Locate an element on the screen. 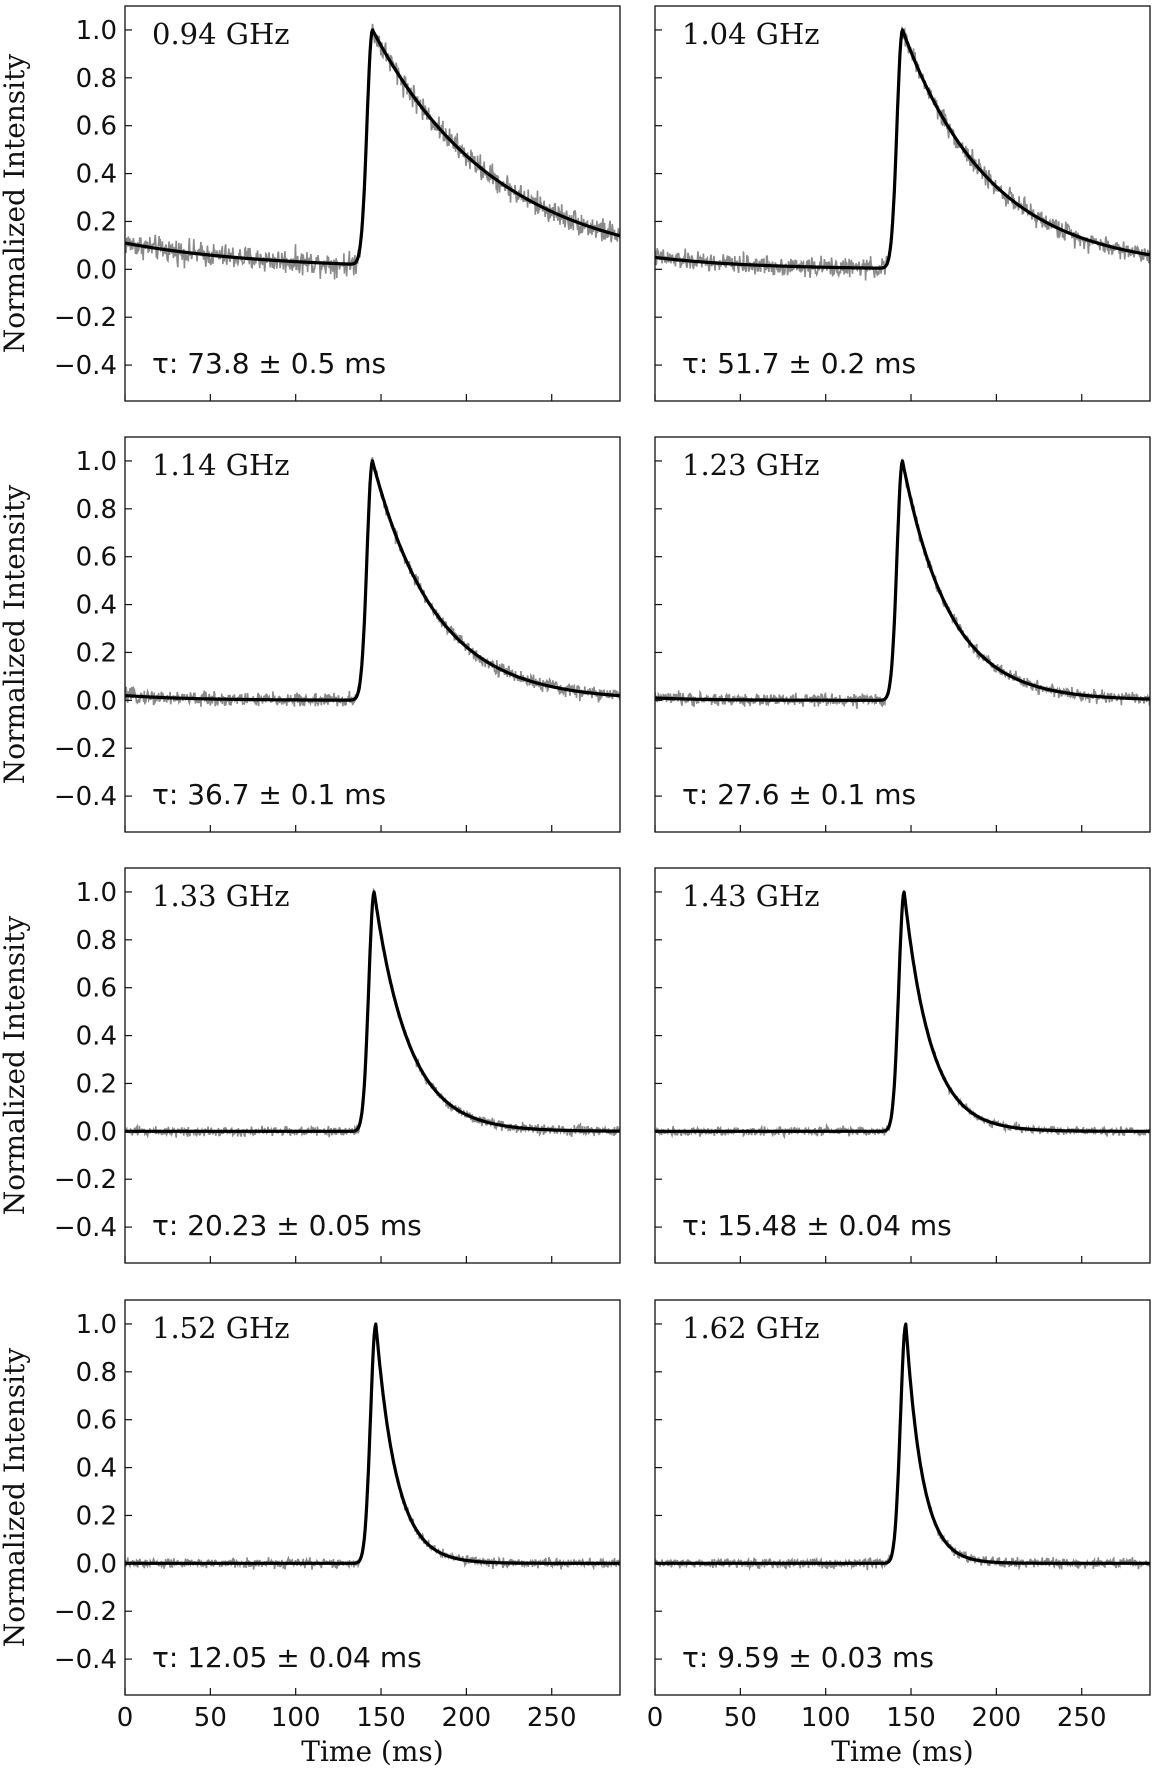  panel-6: 1.43 GHz τ: 15.48 ± 0.04 ms is located at coordinates (902, 1065).